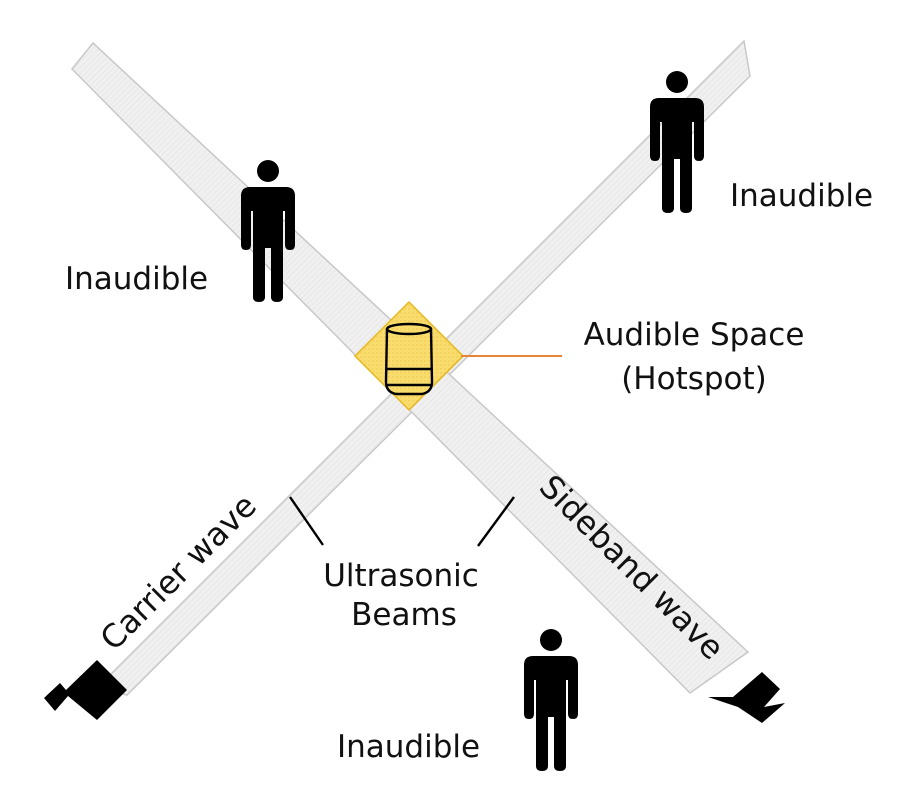 The image size is (910, 800). What do you see at coordinates (404, 615) in the screenshot?
I see `beams-label: Beams` at bounding box center [404, 615].